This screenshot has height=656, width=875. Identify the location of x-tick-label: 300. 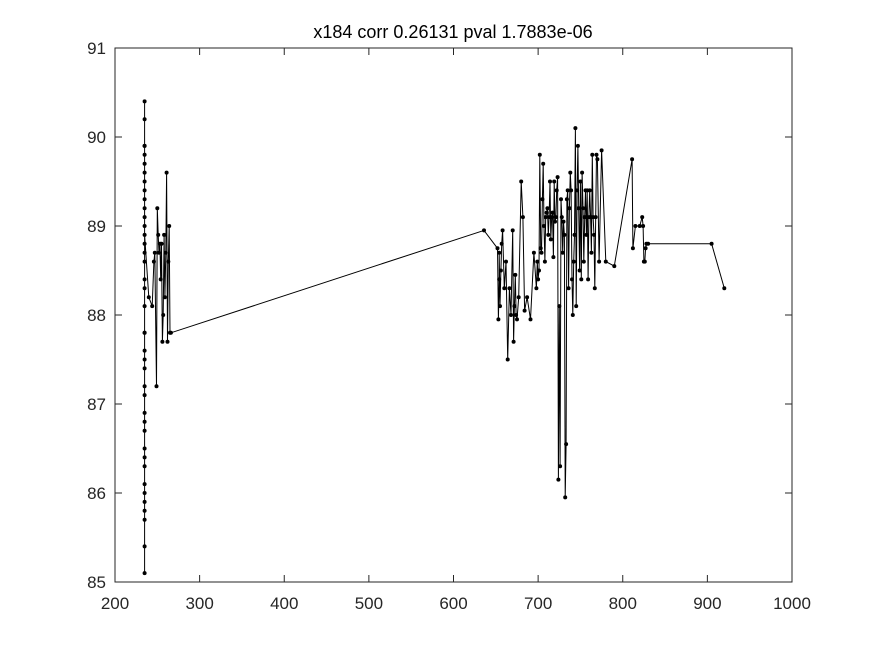
(199, 603).